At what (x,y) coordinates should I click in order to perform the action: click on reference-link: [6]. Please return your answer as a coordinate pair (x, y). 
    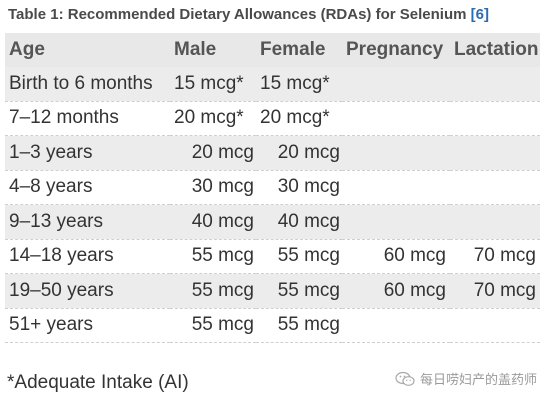
    Looking at the image, I should click on (479, 14).